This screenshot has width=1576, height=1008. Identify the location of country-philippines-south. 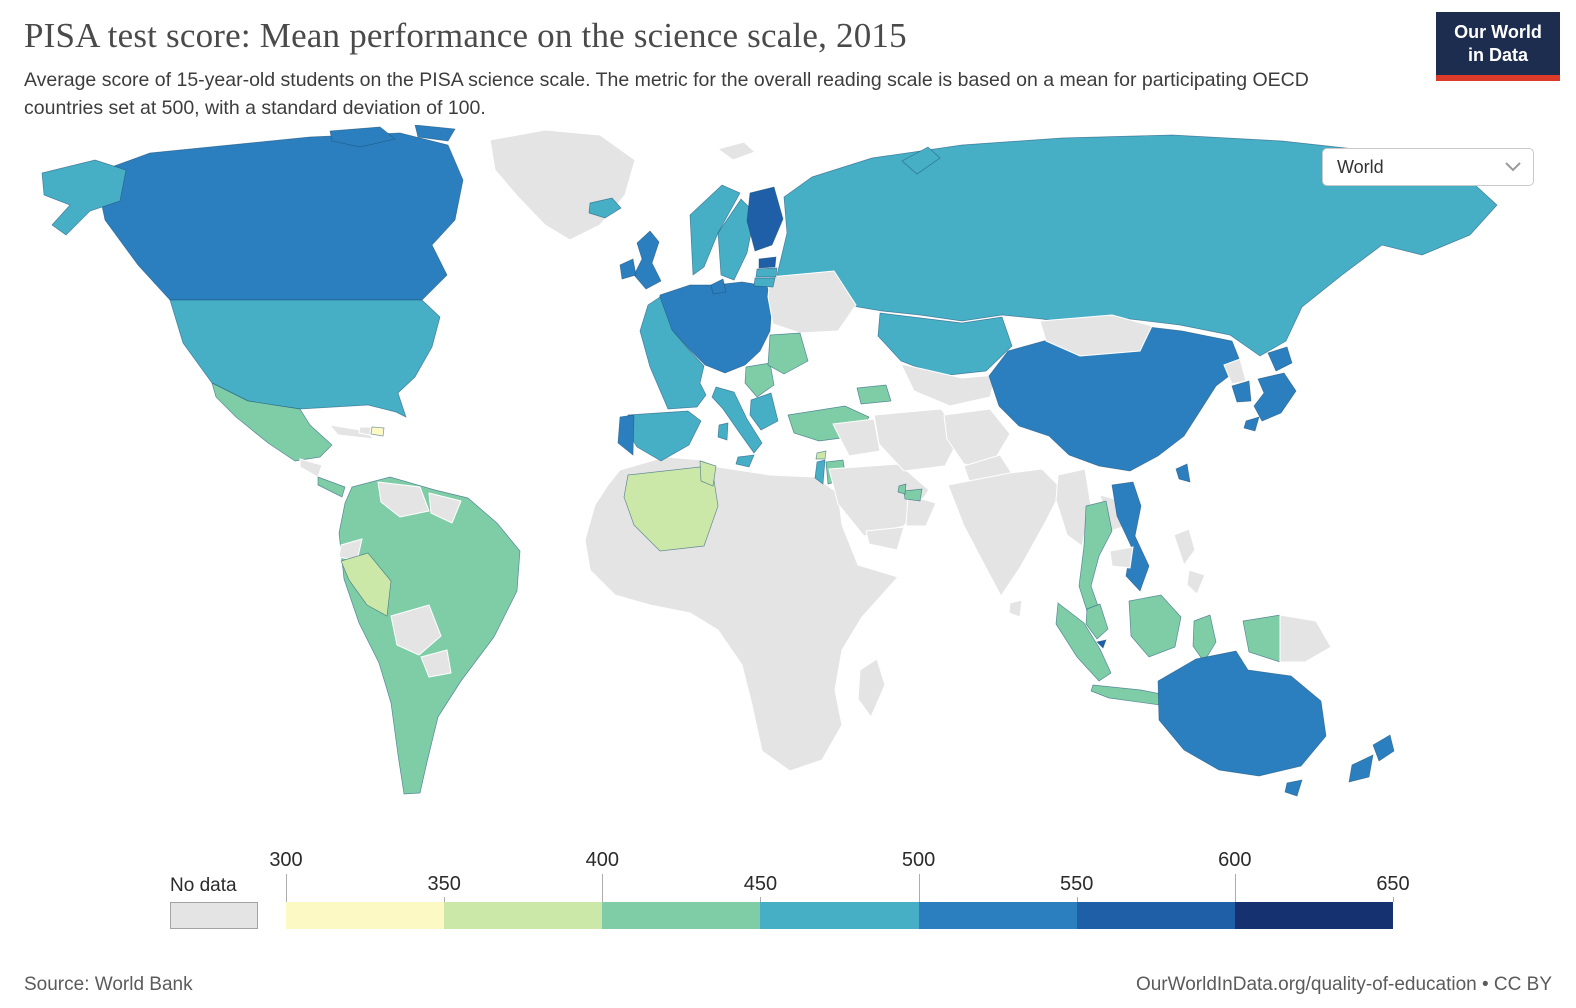
(1196, 581).